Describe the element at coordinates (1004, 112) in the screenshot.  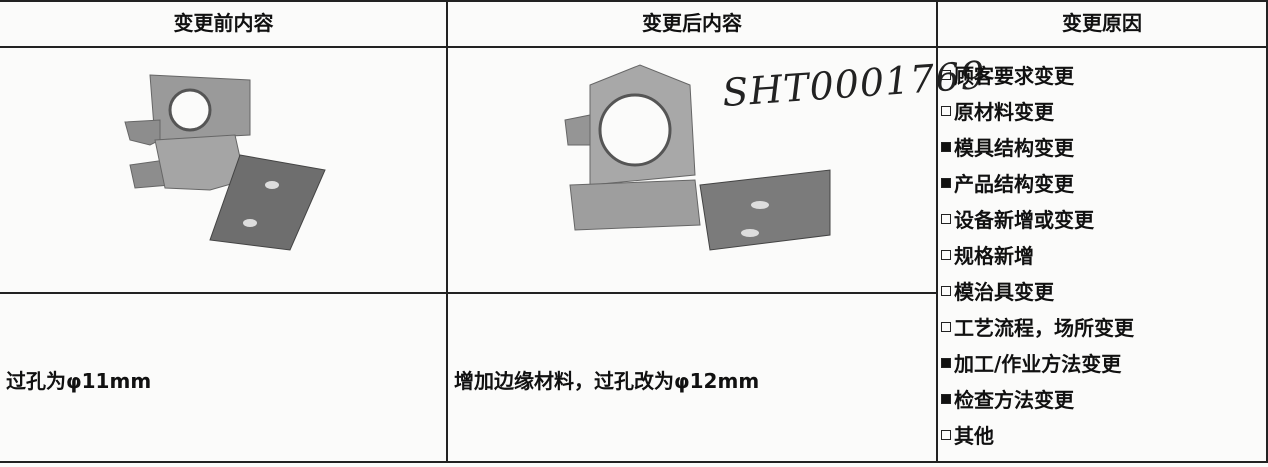
I see `reason-label: 原材料变更` at that location.